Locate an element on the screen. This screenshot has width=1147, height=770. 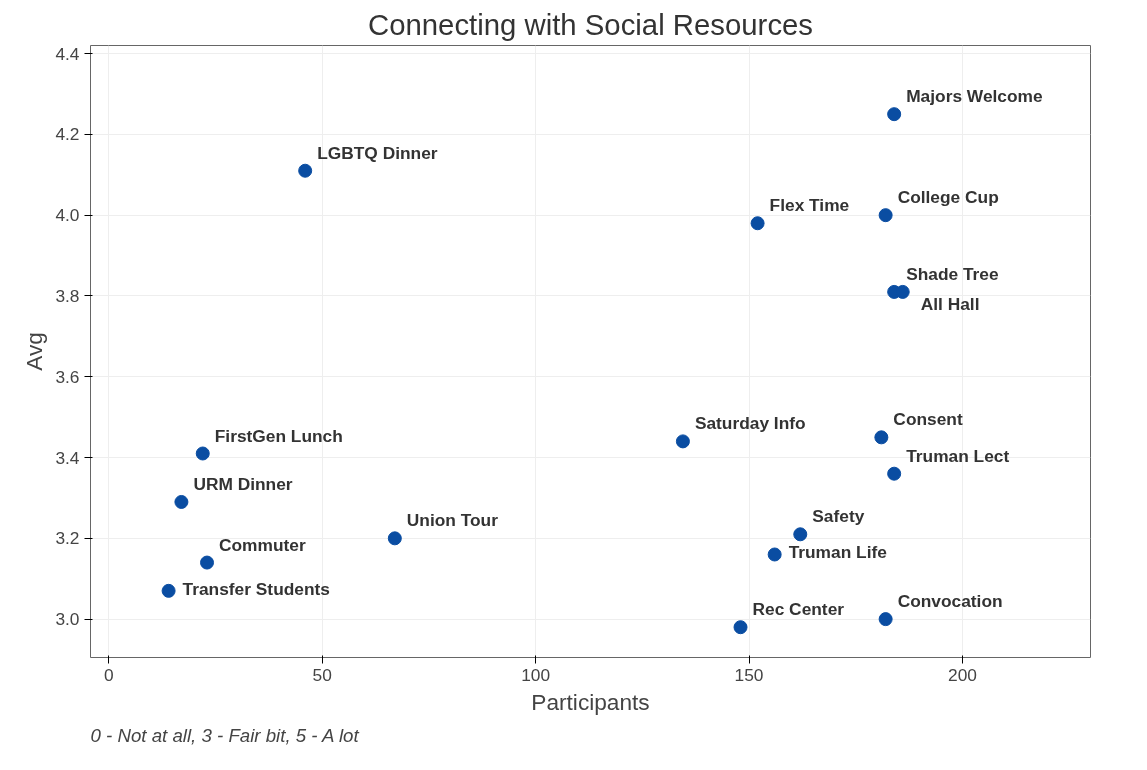
x-tick-label: 50 is located at coordinates (322, 674).